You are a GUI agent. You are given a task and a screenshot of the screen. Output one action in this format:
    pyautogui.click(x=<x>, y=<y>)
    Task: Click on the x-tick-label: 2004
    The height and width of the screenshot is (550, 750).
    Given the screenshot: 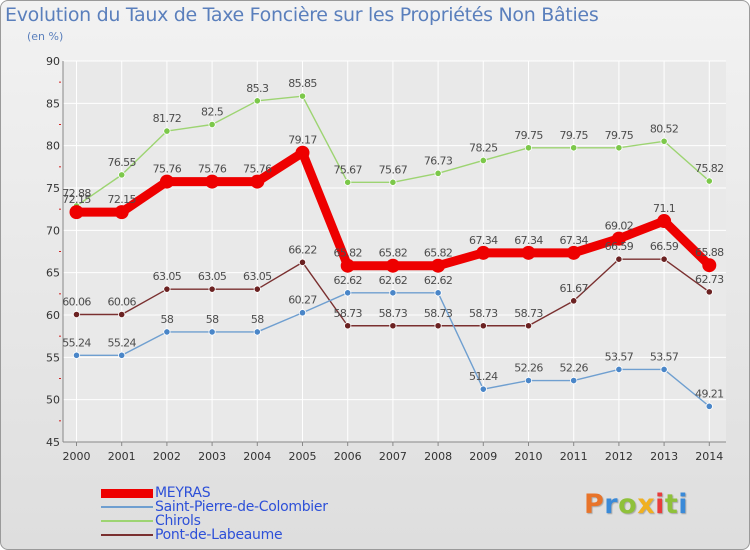 What is the action you would take?
    pyautogui.click(x=257, y=456)
    